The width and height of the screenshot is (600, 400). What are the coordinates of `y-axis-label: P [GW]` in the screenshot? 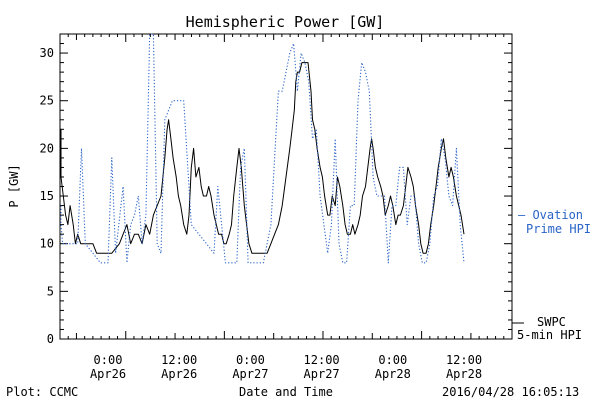 It's located at (14, 185).